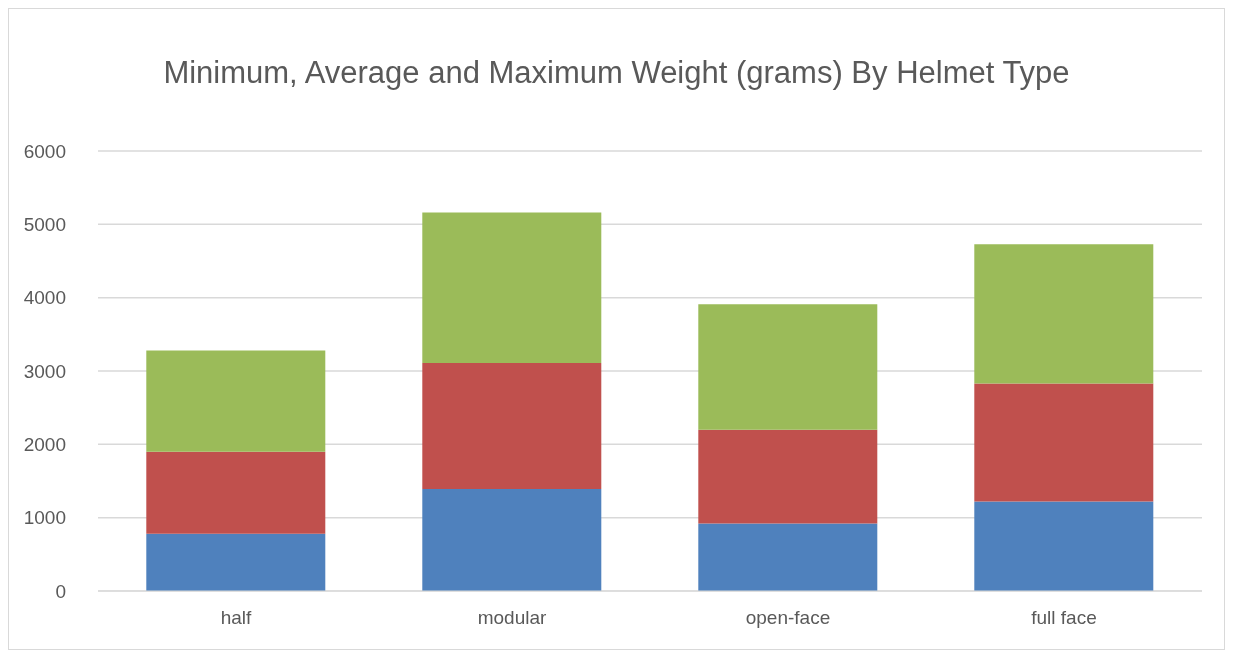 The image size is (1233, 658). Describe the element at coordinates (44, 371) in the screenshot. I see `y-tick-label: 3000` at that location.